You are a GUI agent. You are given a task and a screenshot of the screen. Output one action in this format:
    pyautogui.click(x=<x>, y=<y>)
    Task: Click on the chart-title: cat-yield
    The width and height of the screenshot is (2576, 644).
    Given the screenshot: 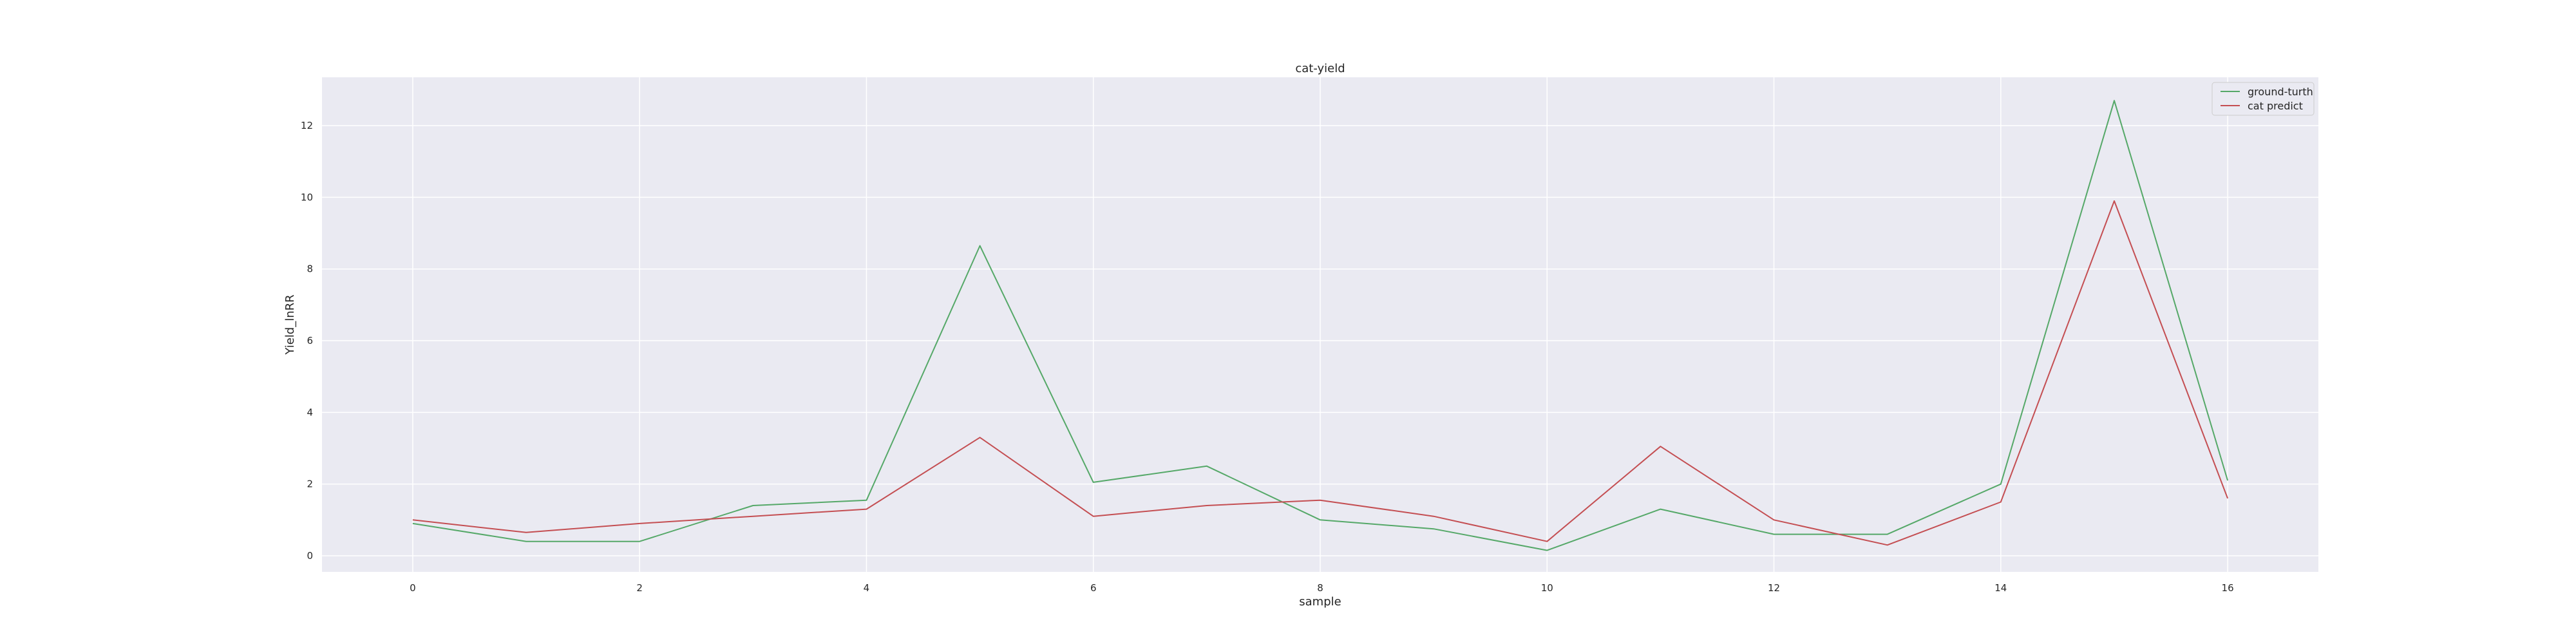 What is the action you would take?
    pyautogui.click(x=1320, y=68)
    